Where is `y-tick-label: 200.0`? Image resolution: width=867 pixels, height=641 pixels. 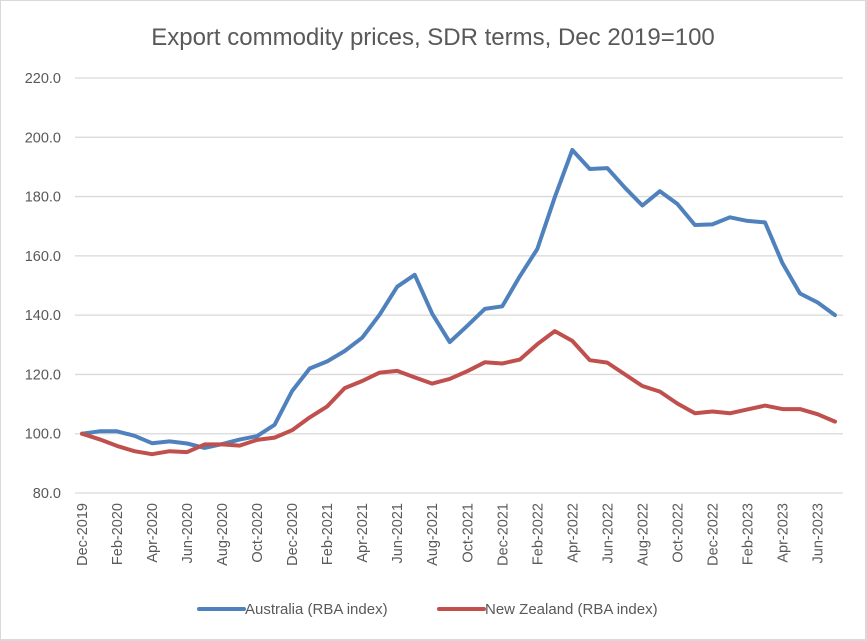
y-tick-label: 200.0 is located at coordinates (43, 138).